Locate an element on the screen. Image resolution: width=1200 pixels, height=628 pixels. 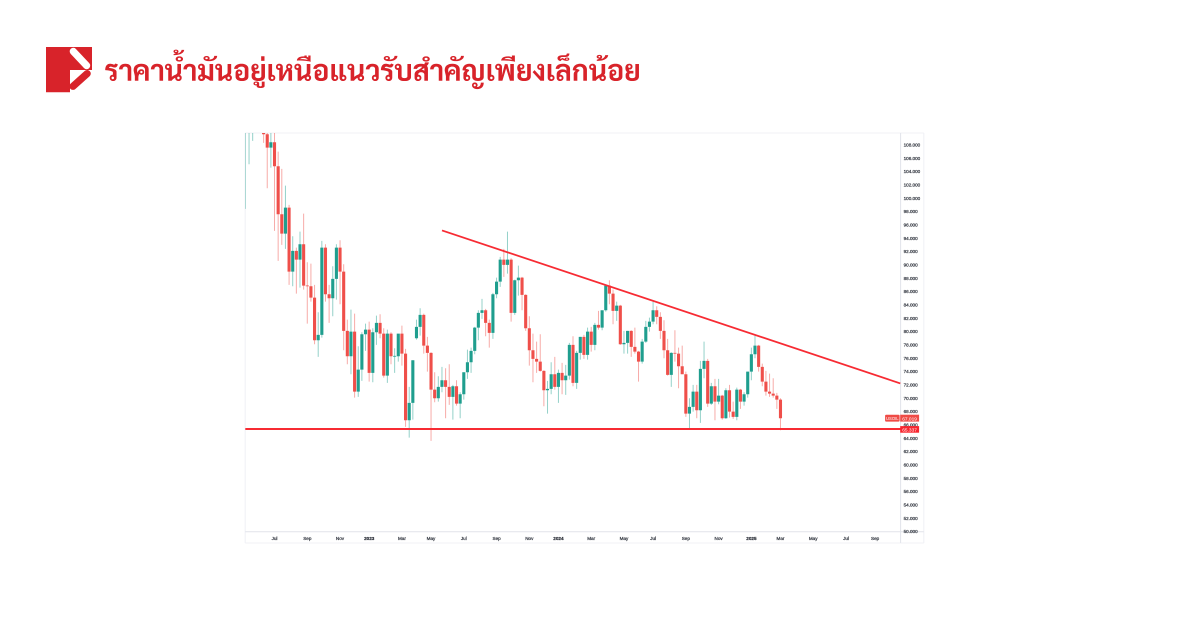
svg-text: 2024 is located at coordinates (558, 538).